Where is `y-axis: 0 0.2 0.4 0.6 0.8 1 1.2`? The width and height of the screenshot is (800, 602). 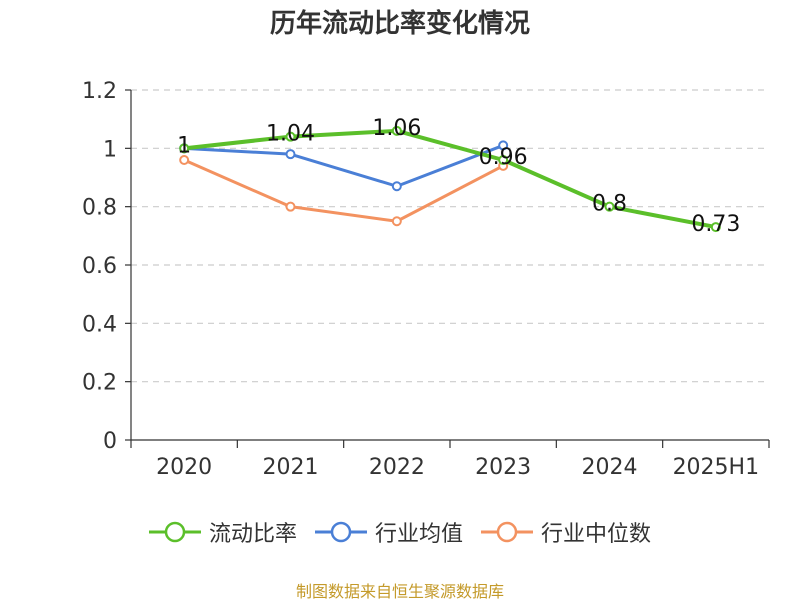
y-axis: 0 0.2 0.4 0.6 0.8 1 1.2 is located at coordinates (107, 266).